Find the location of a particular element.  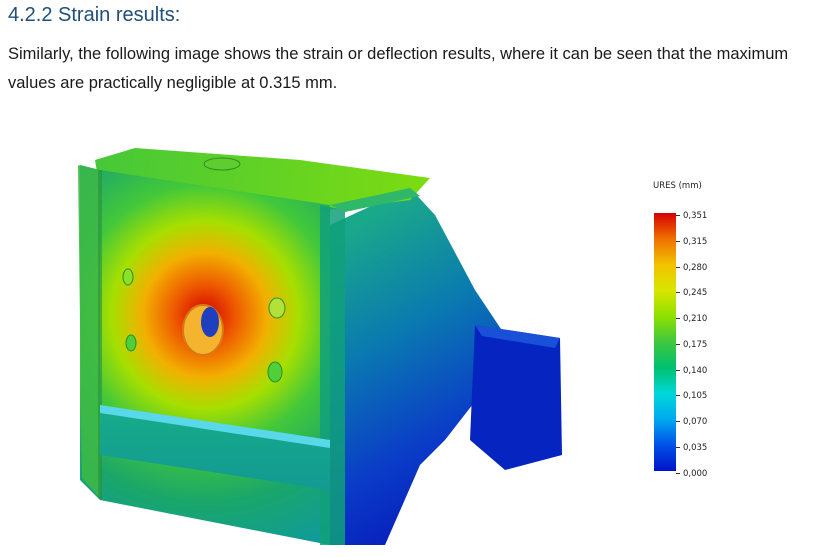

legend-tick: 0,105 is located at coordinates (691, 397).